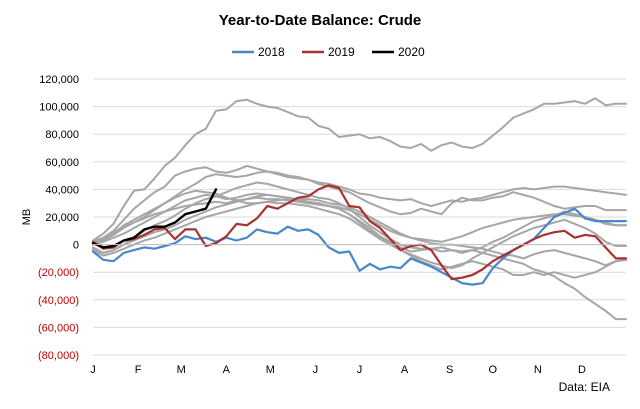 This screenshot has height=409, width=640. Describe the element at coordinates (62, 135) in the screenshot. I see `y-tick-label-2: 80,000` at that location.